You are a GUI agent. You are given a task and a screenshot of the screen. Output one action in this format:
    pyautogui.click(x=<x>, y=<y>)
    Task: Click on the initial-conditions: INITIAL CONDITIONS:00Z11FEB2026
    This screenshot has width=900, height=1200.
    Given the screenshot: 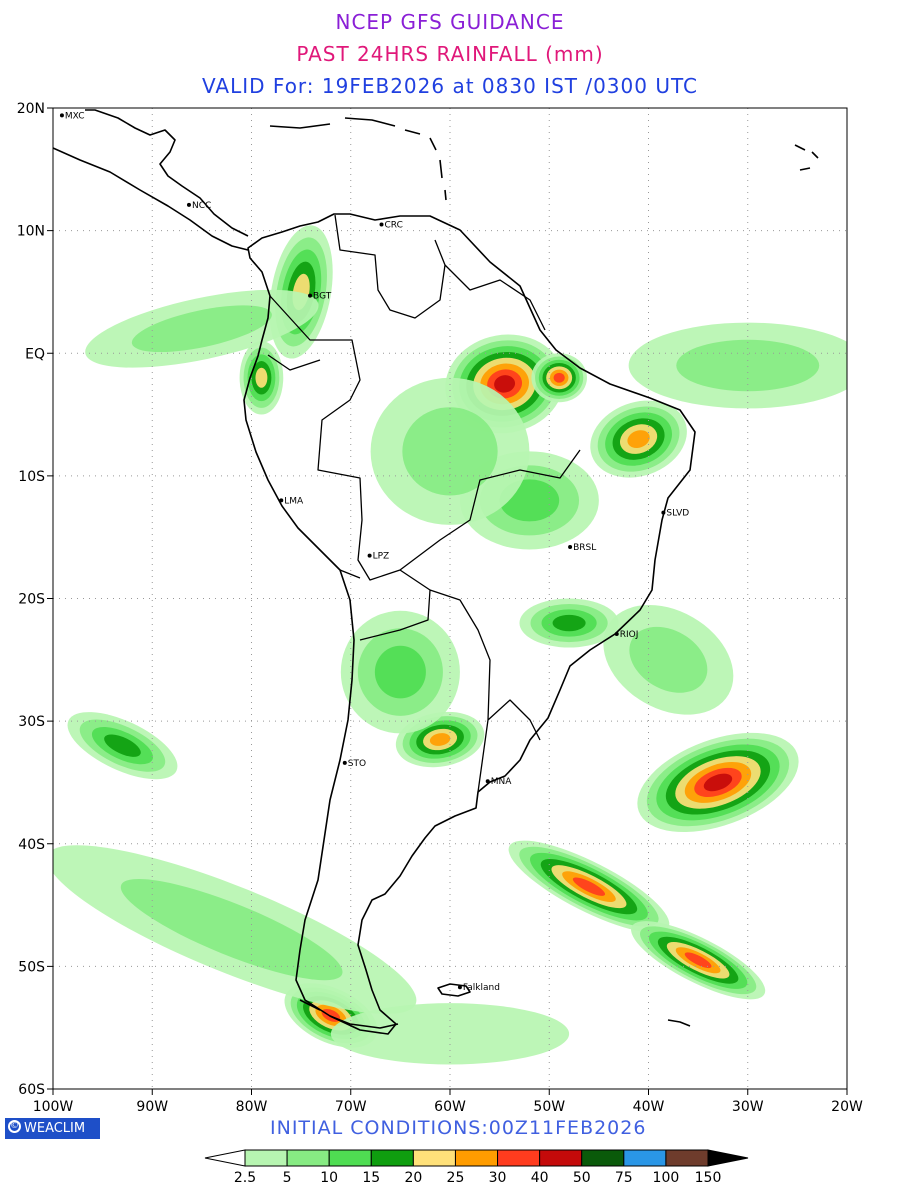 What is the action you would take?
    pyautogui.click(x=458, y=1128)
    